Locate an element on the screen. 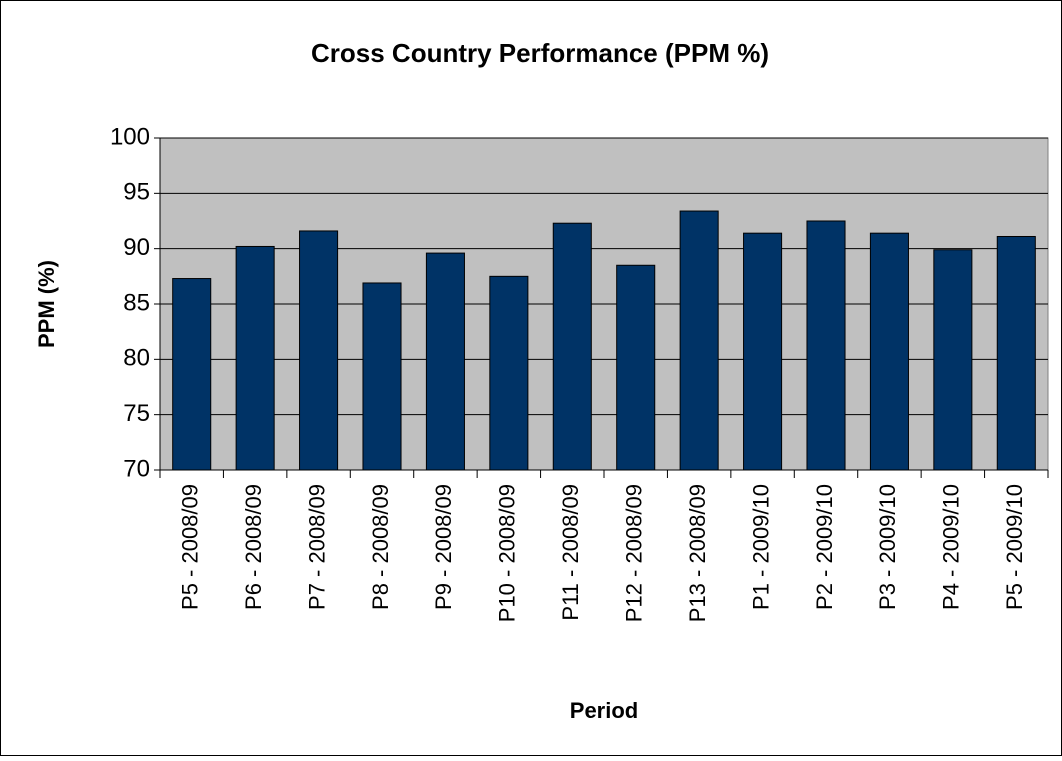 The height and width of the screenshot is (761, 1062). x-tick-label: P4 - 2009/10 is located at coordinates (951, 547).